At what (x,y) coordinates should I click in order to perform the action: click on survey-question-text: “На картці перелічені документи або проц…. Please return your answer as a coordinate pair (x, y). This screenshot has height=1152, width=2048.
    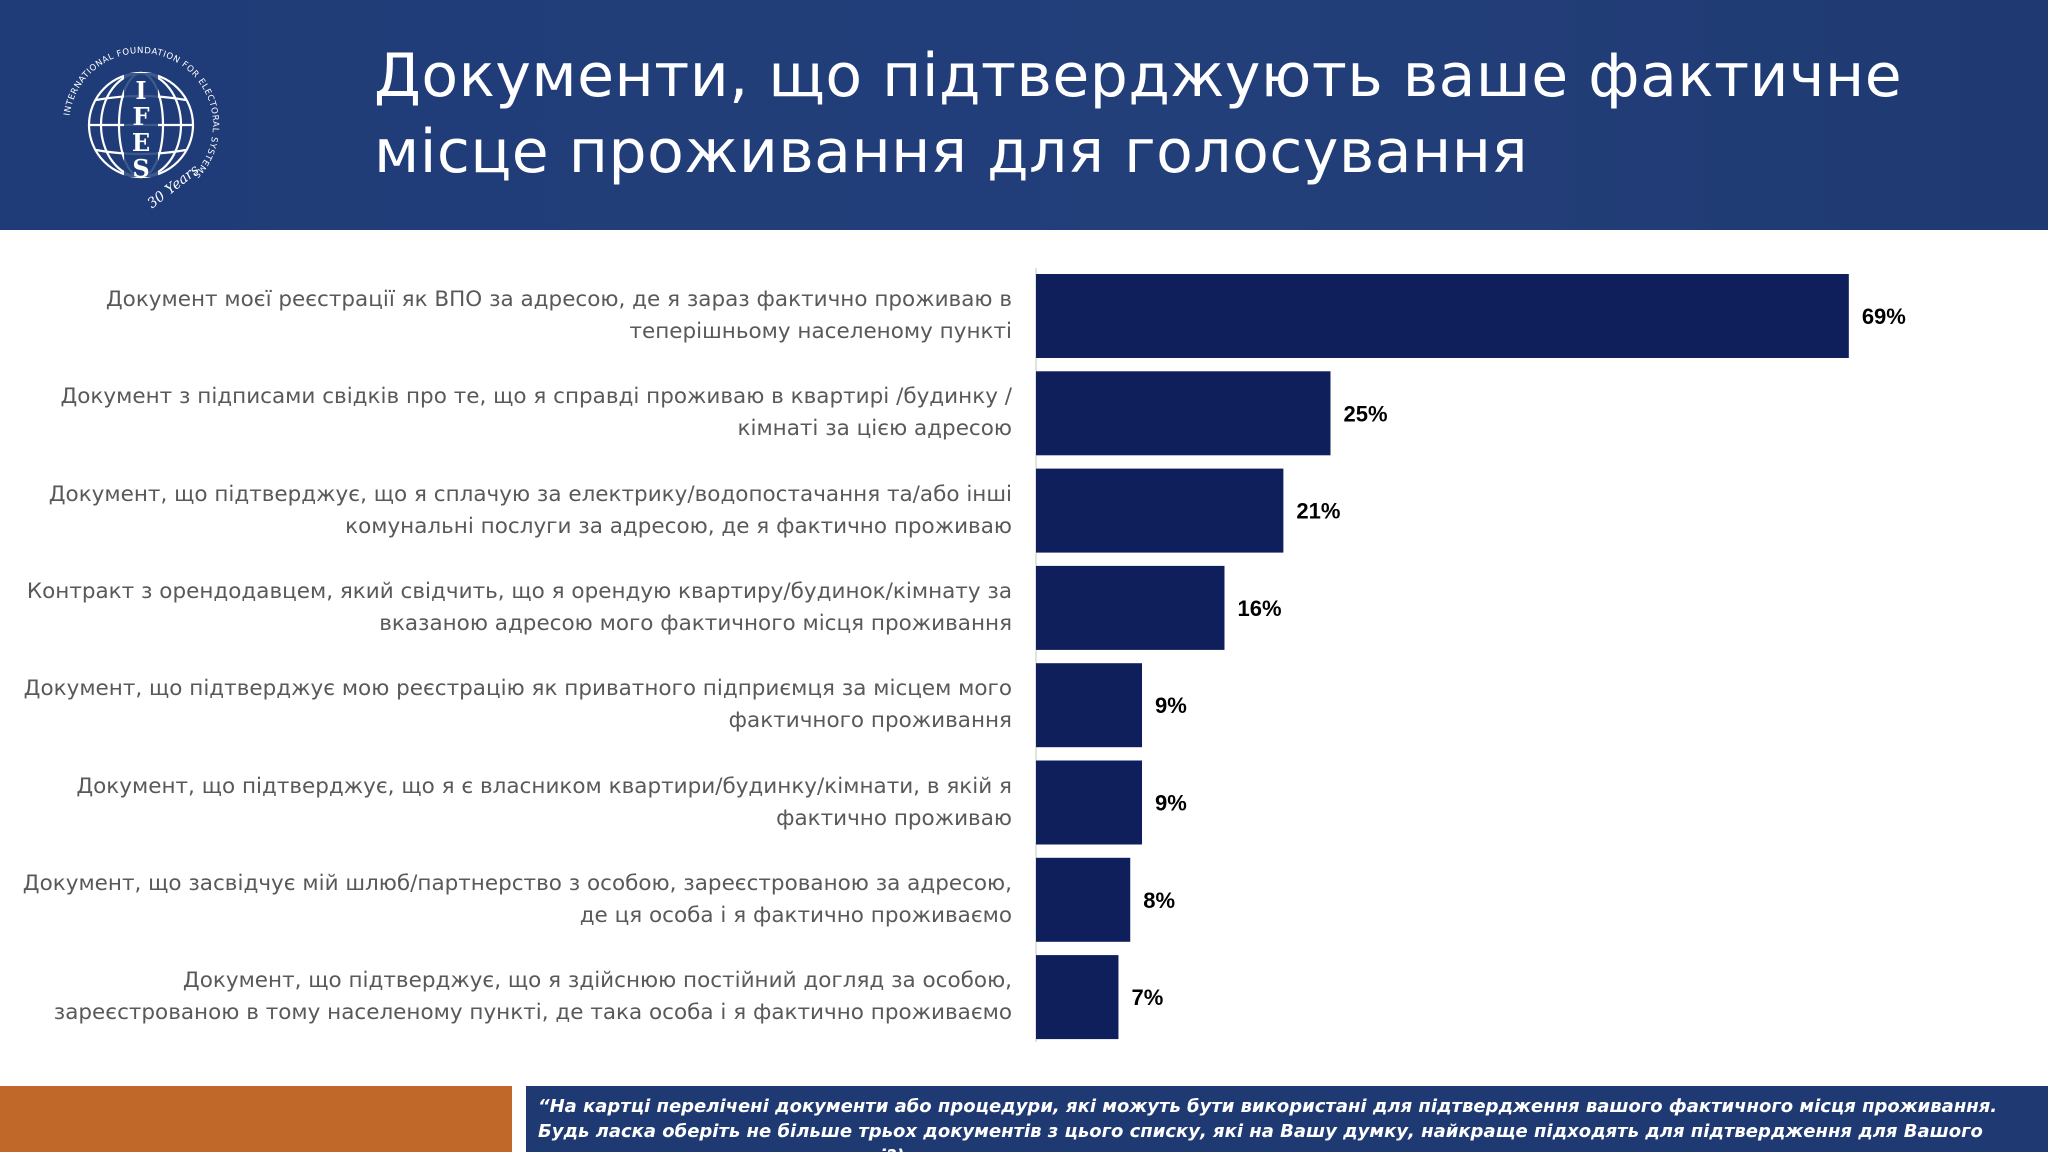
    Looking at the image, I should click on (1268, 1124).